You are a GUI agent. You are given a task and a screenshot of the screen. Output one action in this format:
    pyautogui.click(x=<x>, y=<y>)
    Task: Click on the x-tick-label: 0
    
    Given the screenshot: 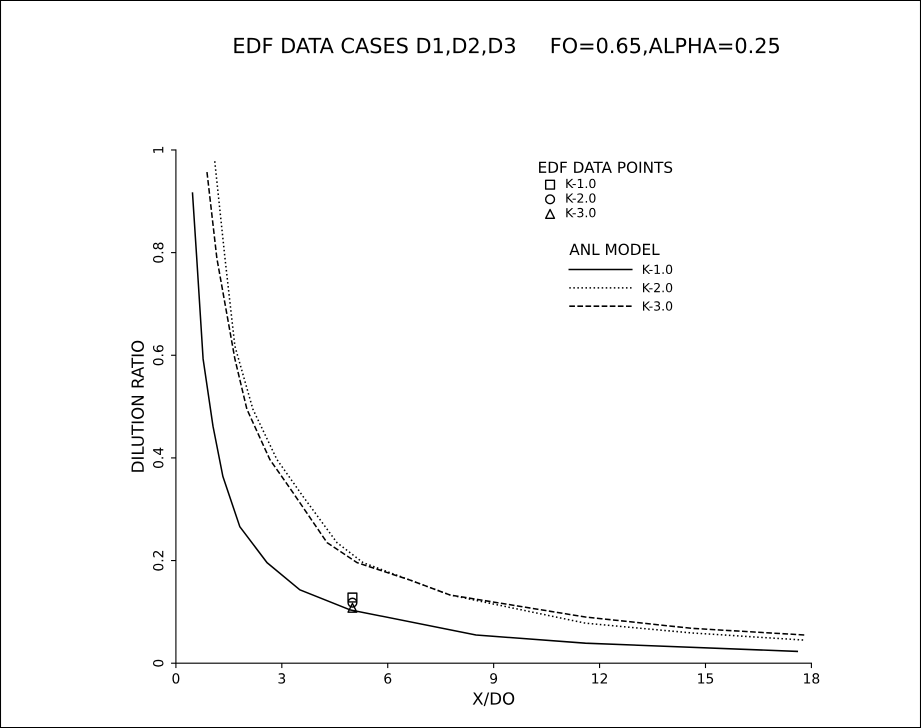 What is the action you would take?
    pyautogui.click(x=176, y=678)
    